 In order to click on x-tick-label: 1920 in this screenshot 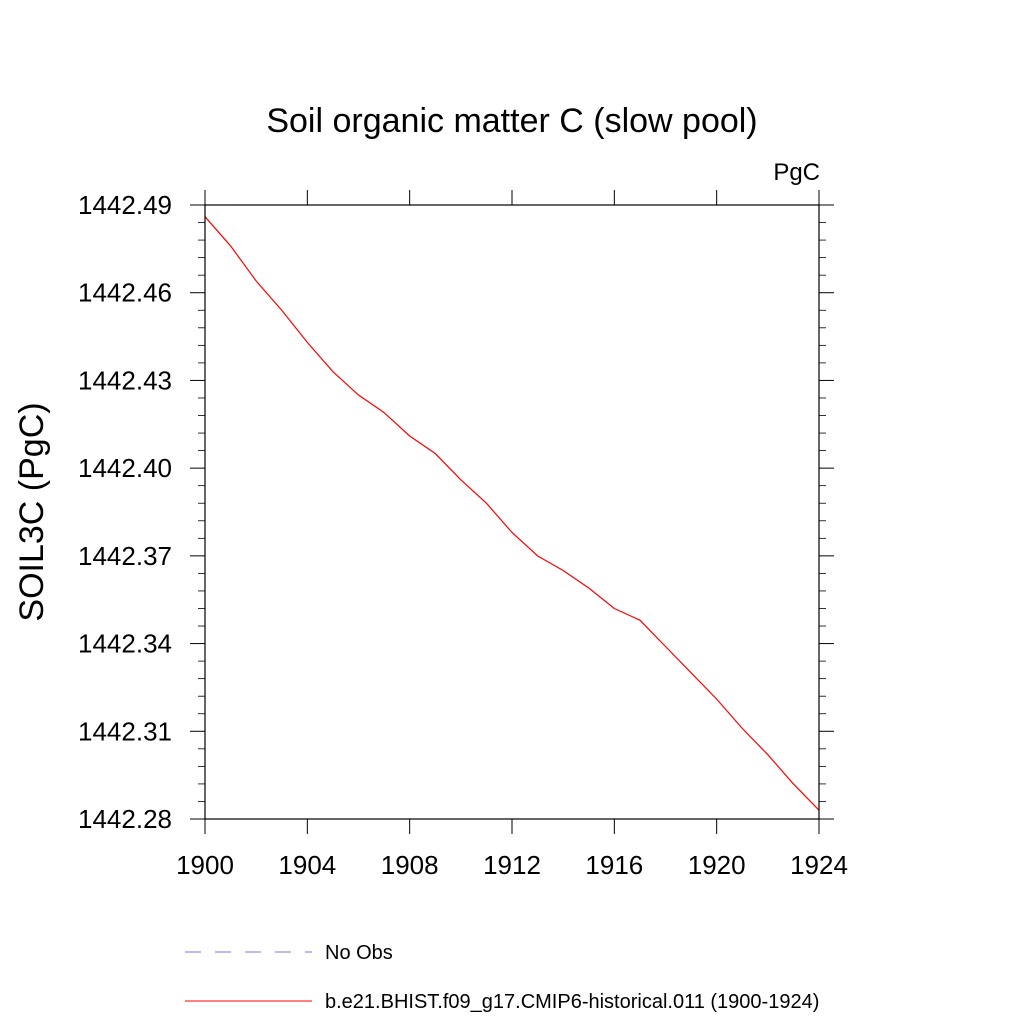, I will do `click(717, 865)`.